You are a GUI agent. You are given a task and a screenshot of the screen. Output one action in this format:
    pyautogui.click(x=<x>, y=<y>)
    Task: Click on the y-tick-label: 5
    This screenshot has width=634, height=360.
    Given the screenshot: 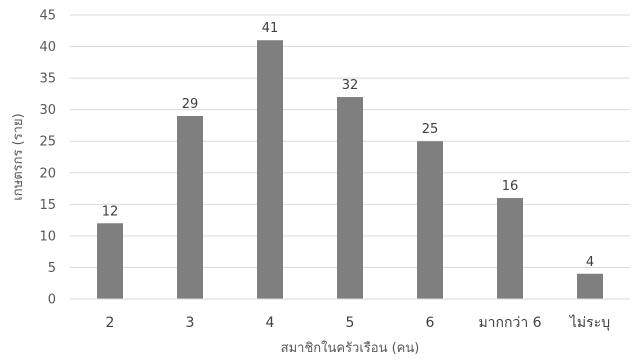 What is the action you would take?
    pyautogui.click(x=52, y=268)
    